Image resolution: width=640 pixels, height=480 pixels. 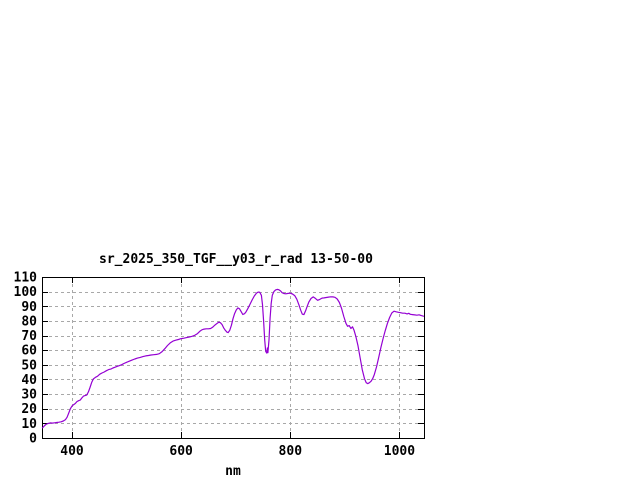 I want to click on x-tick-label: 1000, so click(x=399, y=451).